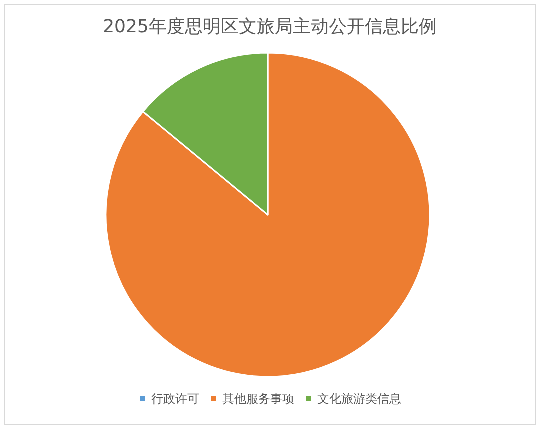 The width and height of the screenshot is (542, 431). I want to click on legend-label: 行政许可, so click(176, 399).